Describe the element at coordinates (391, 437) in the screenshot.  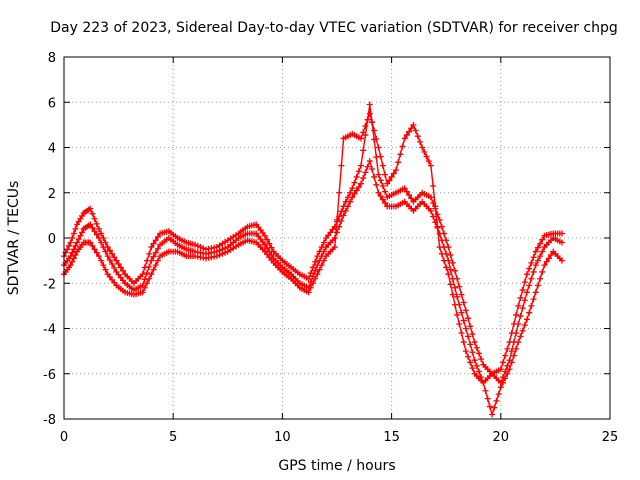
I see `x-tick-label: 15` at that location.